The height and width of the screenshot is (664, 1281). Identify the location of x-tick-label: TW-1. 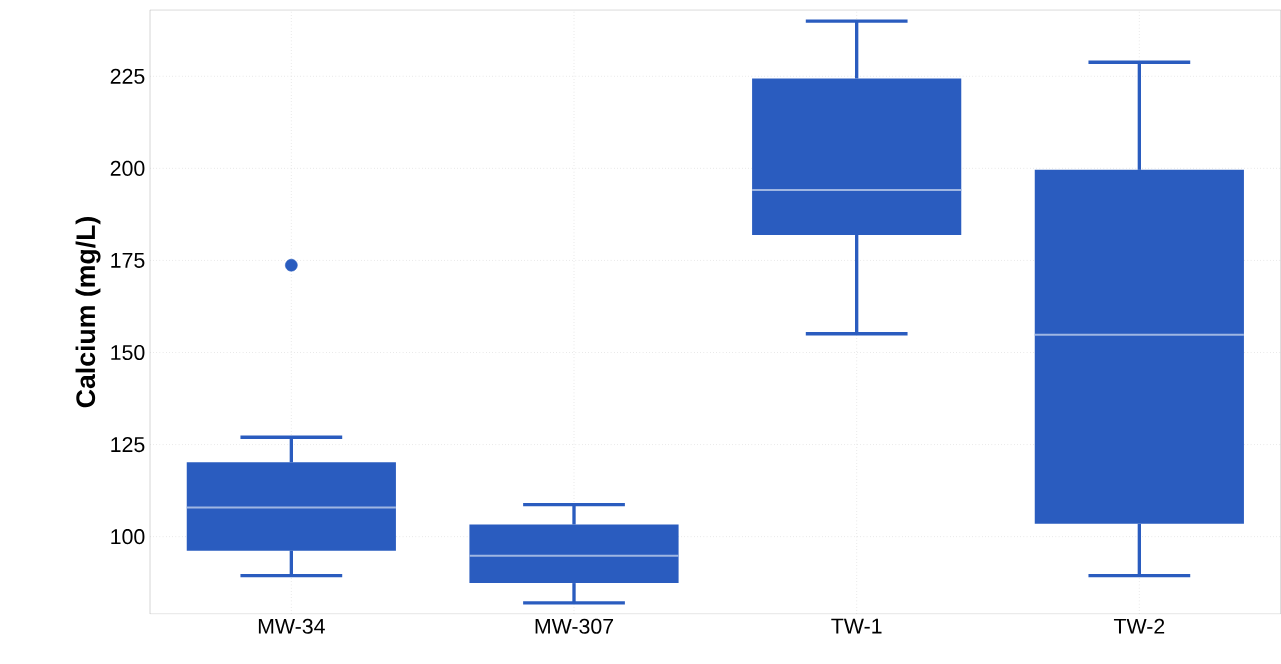
(856, 626).